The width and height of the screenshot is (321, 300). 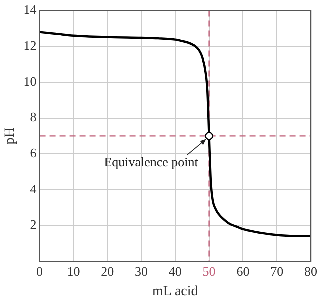 What do you see at coordinates (311, 271) in the screenshot?
I see `x-tick-label: 80` at bounding box center [311, 271].